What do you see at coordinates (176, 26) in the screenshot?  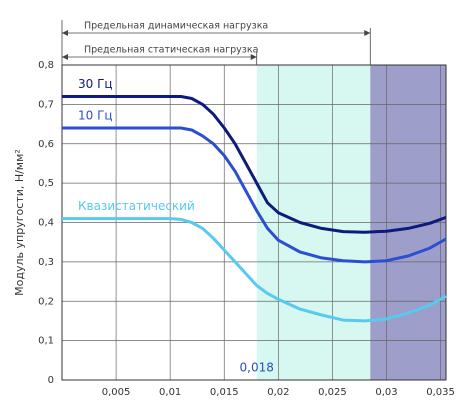 I see `annotation: Предельная динамическая нагрузка` at bounding box center [176, 26].